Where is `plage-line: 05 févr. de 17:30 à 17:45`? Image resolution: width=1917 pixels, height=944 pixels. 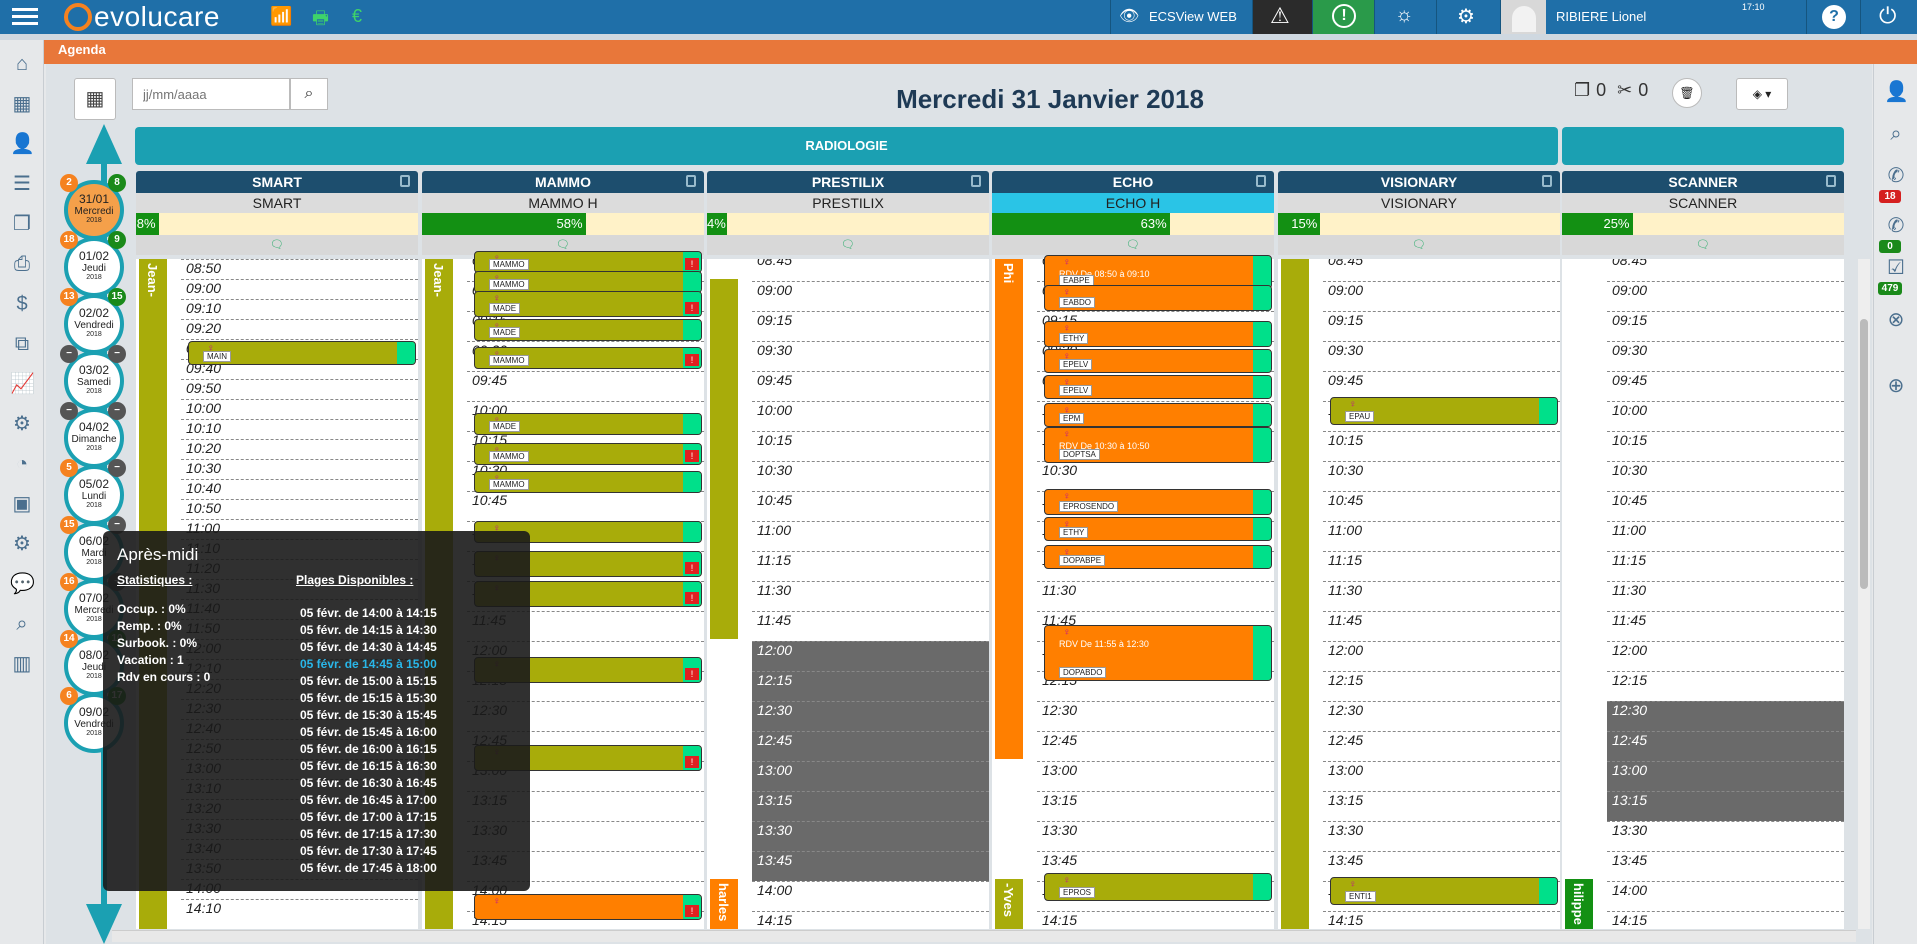 plage-line: 05 févr. de 17:30 à 17:45 is located at coordinates (368, 851).